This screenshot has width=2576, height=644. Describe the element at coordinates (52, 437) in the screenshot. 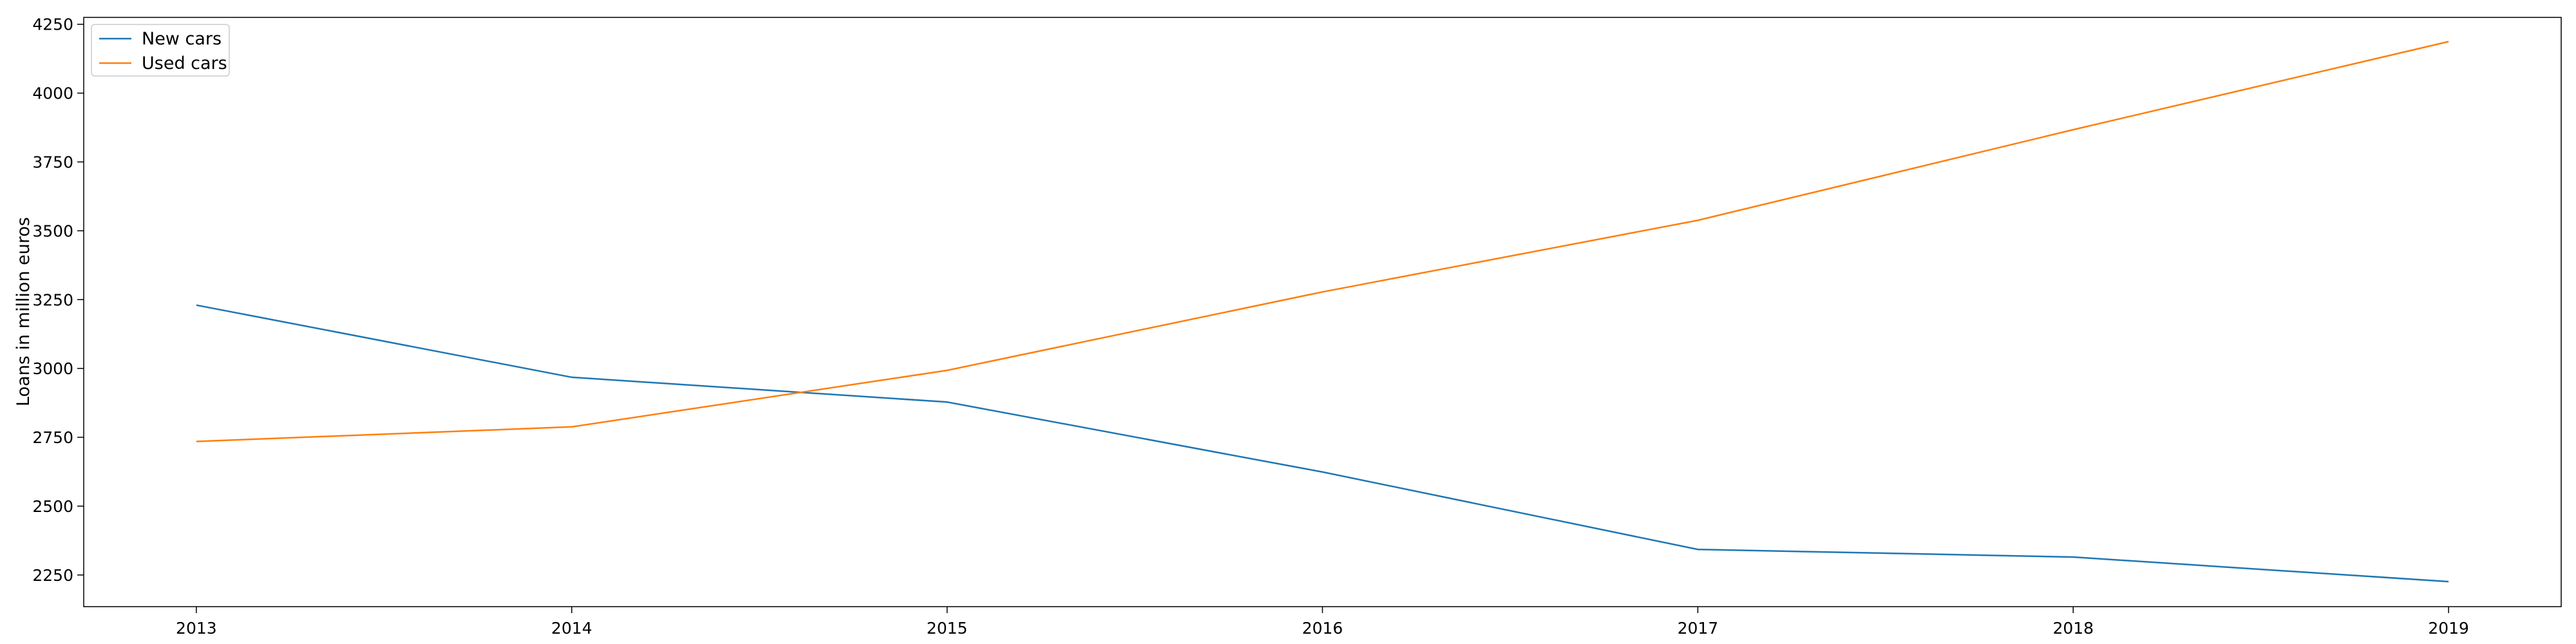

I see `y-tick-label: 2750` at that location.